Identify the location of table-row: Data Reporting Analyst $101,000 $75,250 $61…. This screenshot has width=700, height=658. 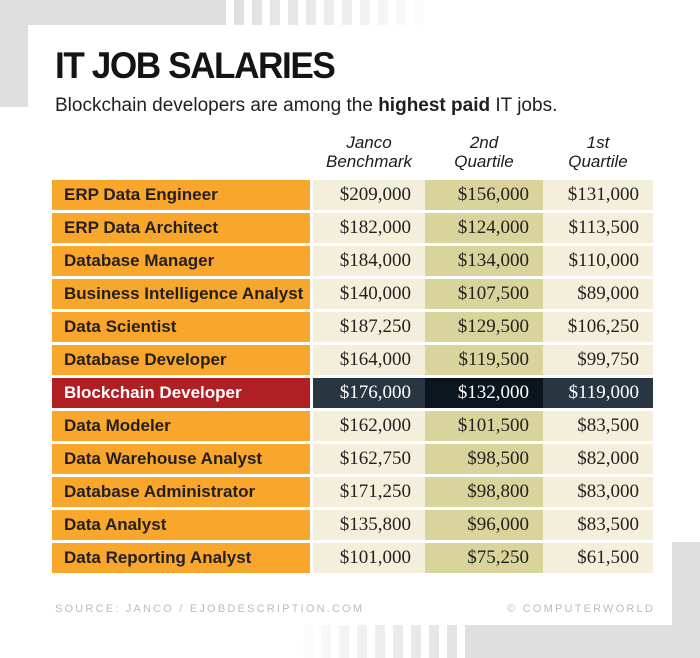
(352, 558).